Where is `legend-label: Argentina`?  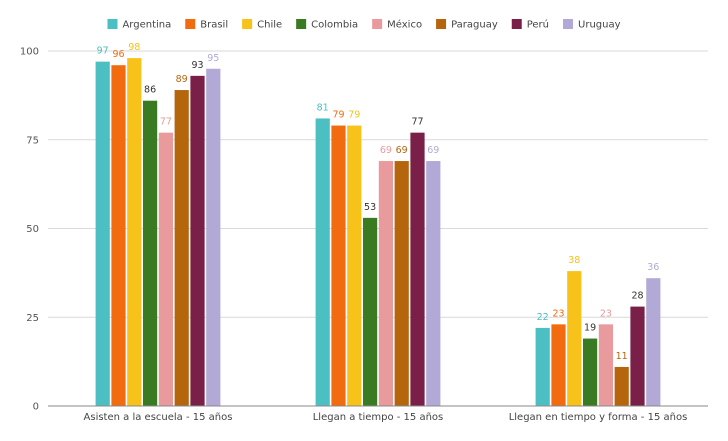
legend-label: Argentina is located at coordinates (146, 25).